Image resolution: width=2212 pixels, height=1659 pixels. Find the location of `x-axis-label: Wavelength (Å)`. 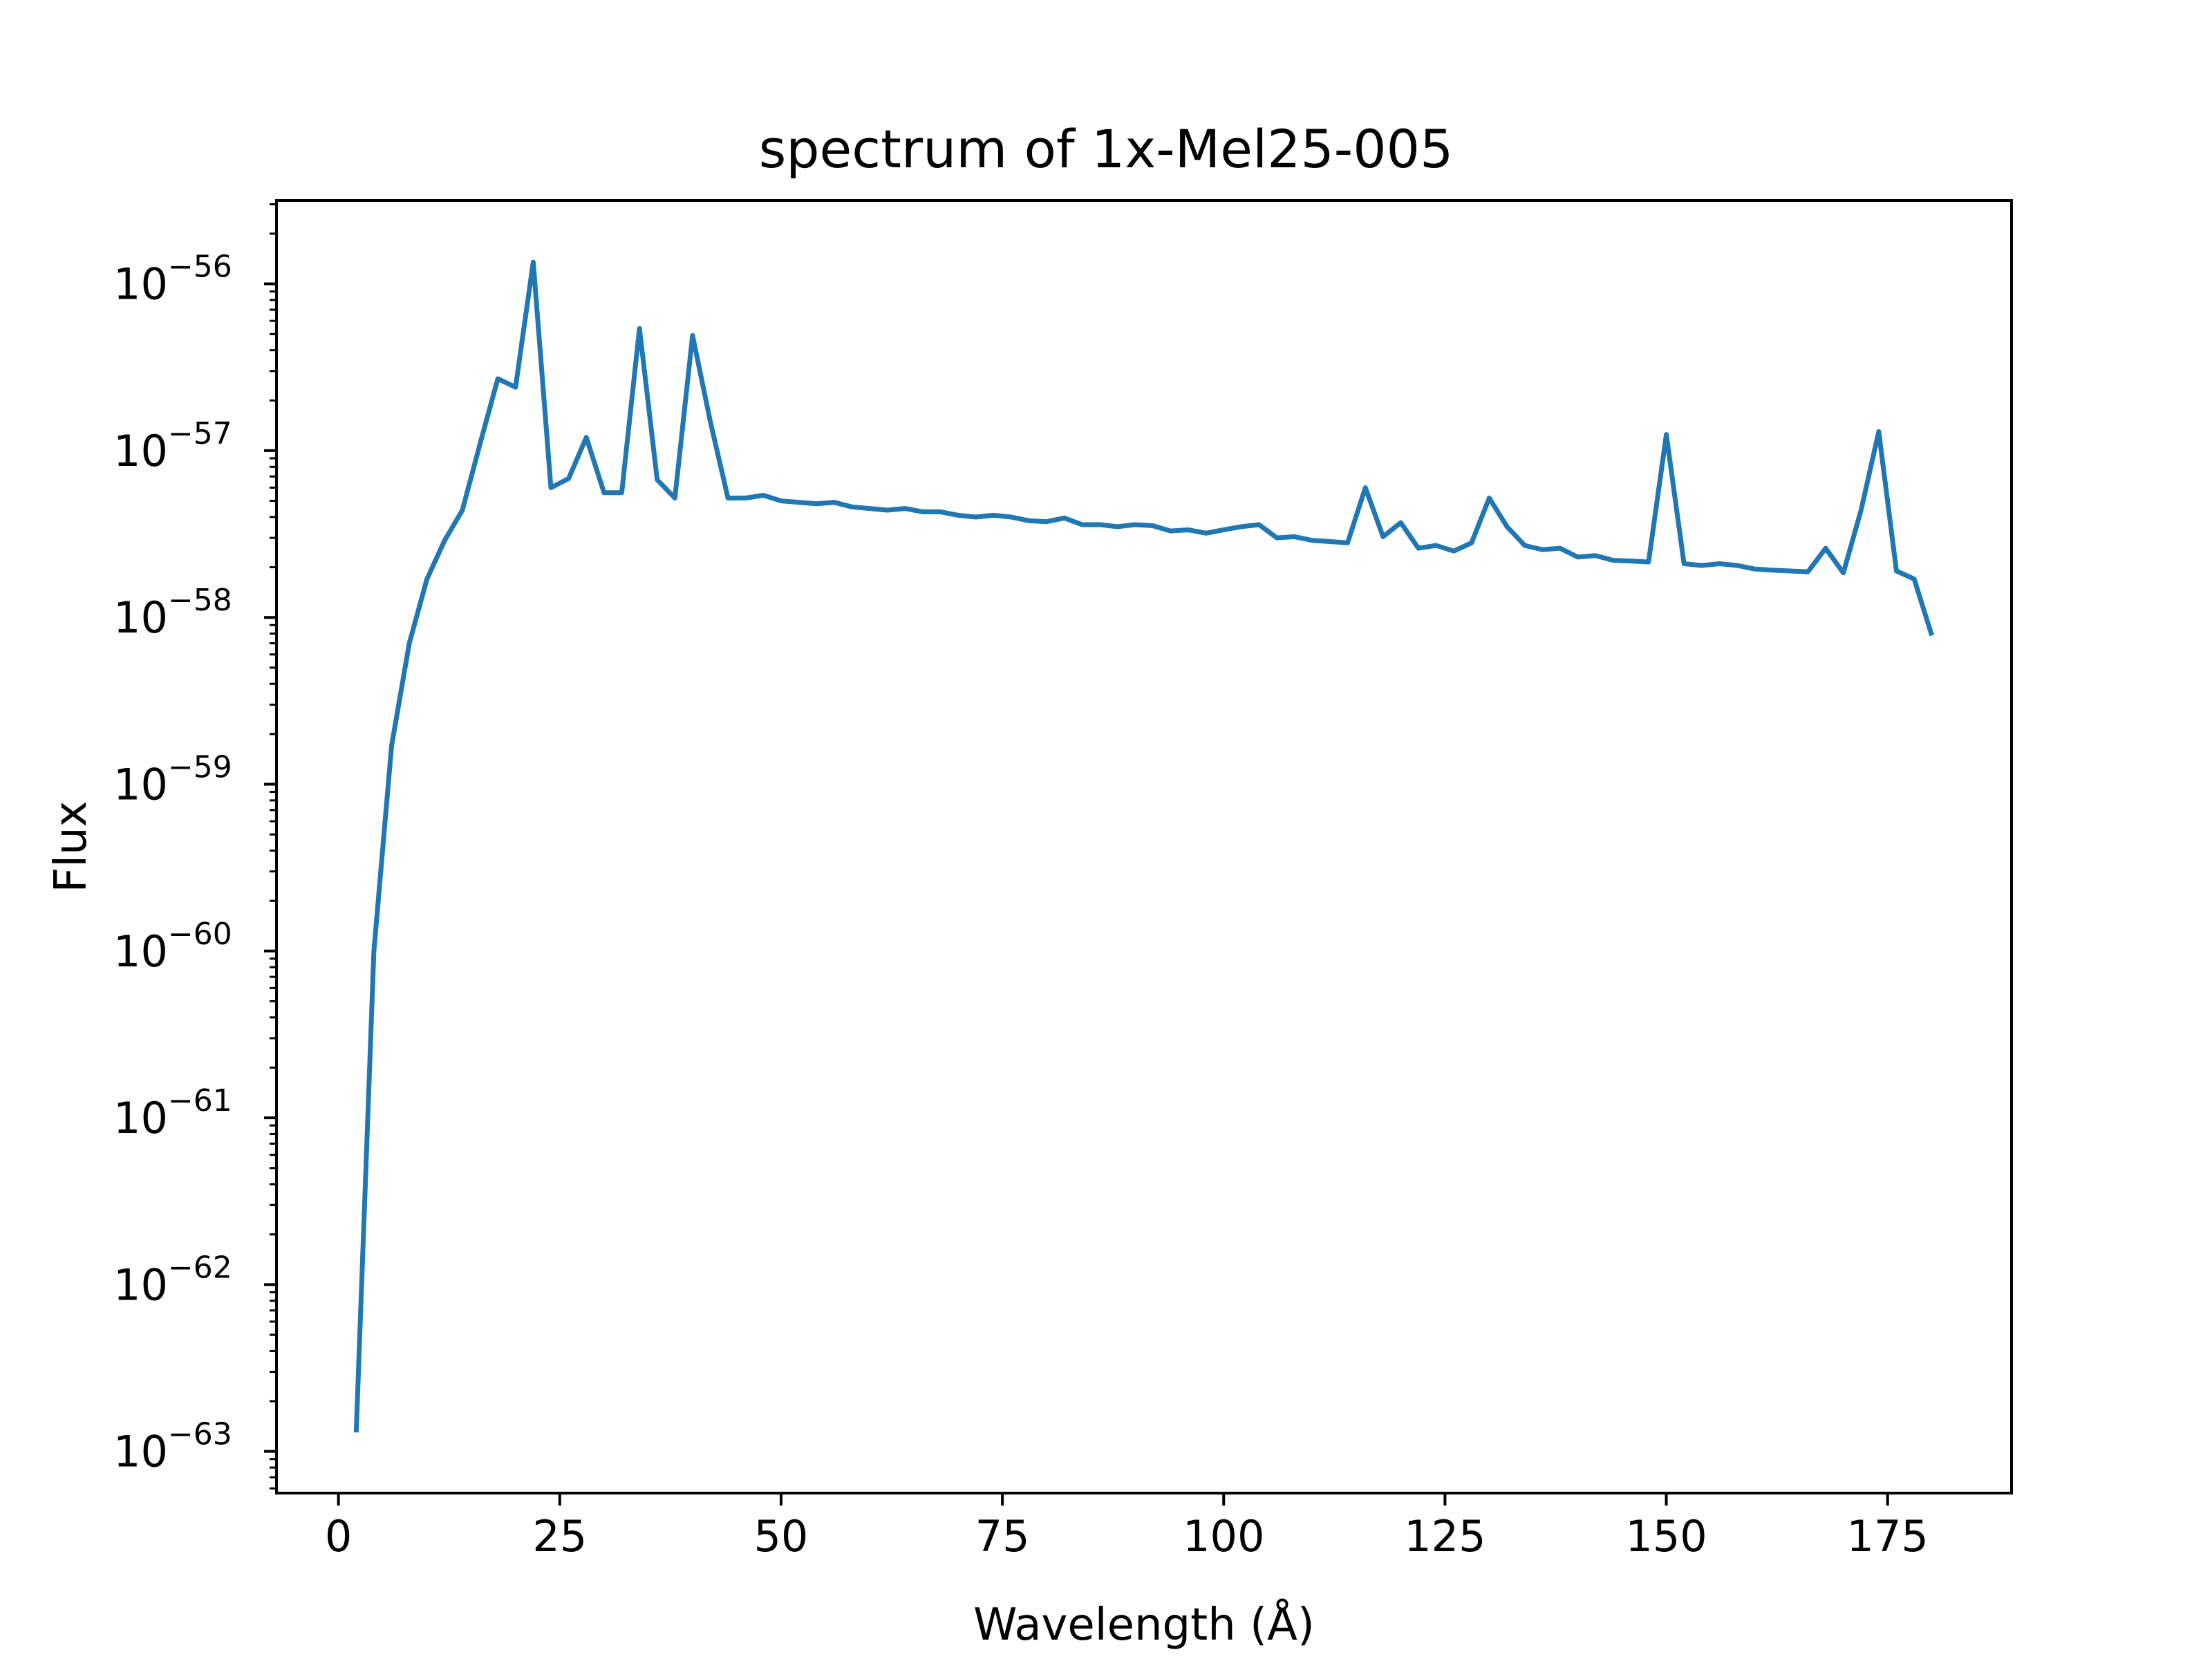

x-axis-label: Wavelength (Å) is located at coordinates (1144, 1624).